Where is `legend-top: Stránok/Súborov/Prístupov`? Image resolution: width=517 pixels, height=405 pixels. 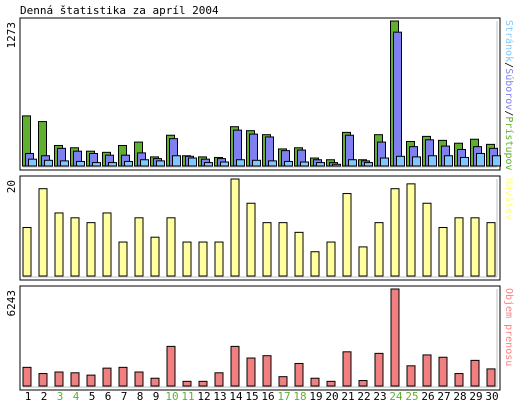
legend-top: Stránok/Súborov/Prístupov is located at coordinates (509, 95).